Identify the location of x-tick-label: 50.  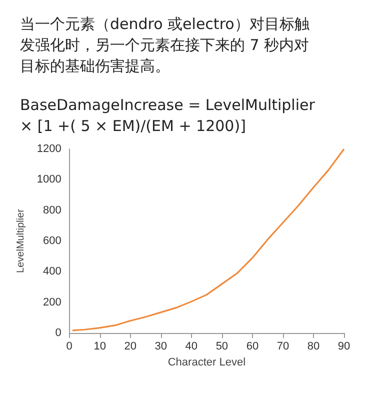
(222, 346).